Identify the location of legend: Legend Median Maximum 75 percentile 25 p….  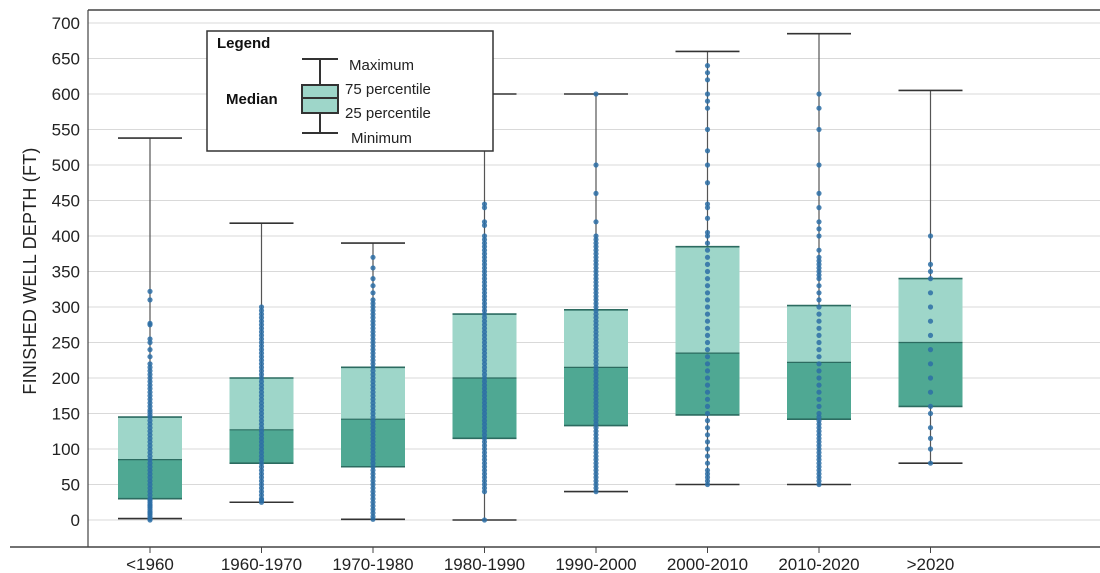
(350, 91).